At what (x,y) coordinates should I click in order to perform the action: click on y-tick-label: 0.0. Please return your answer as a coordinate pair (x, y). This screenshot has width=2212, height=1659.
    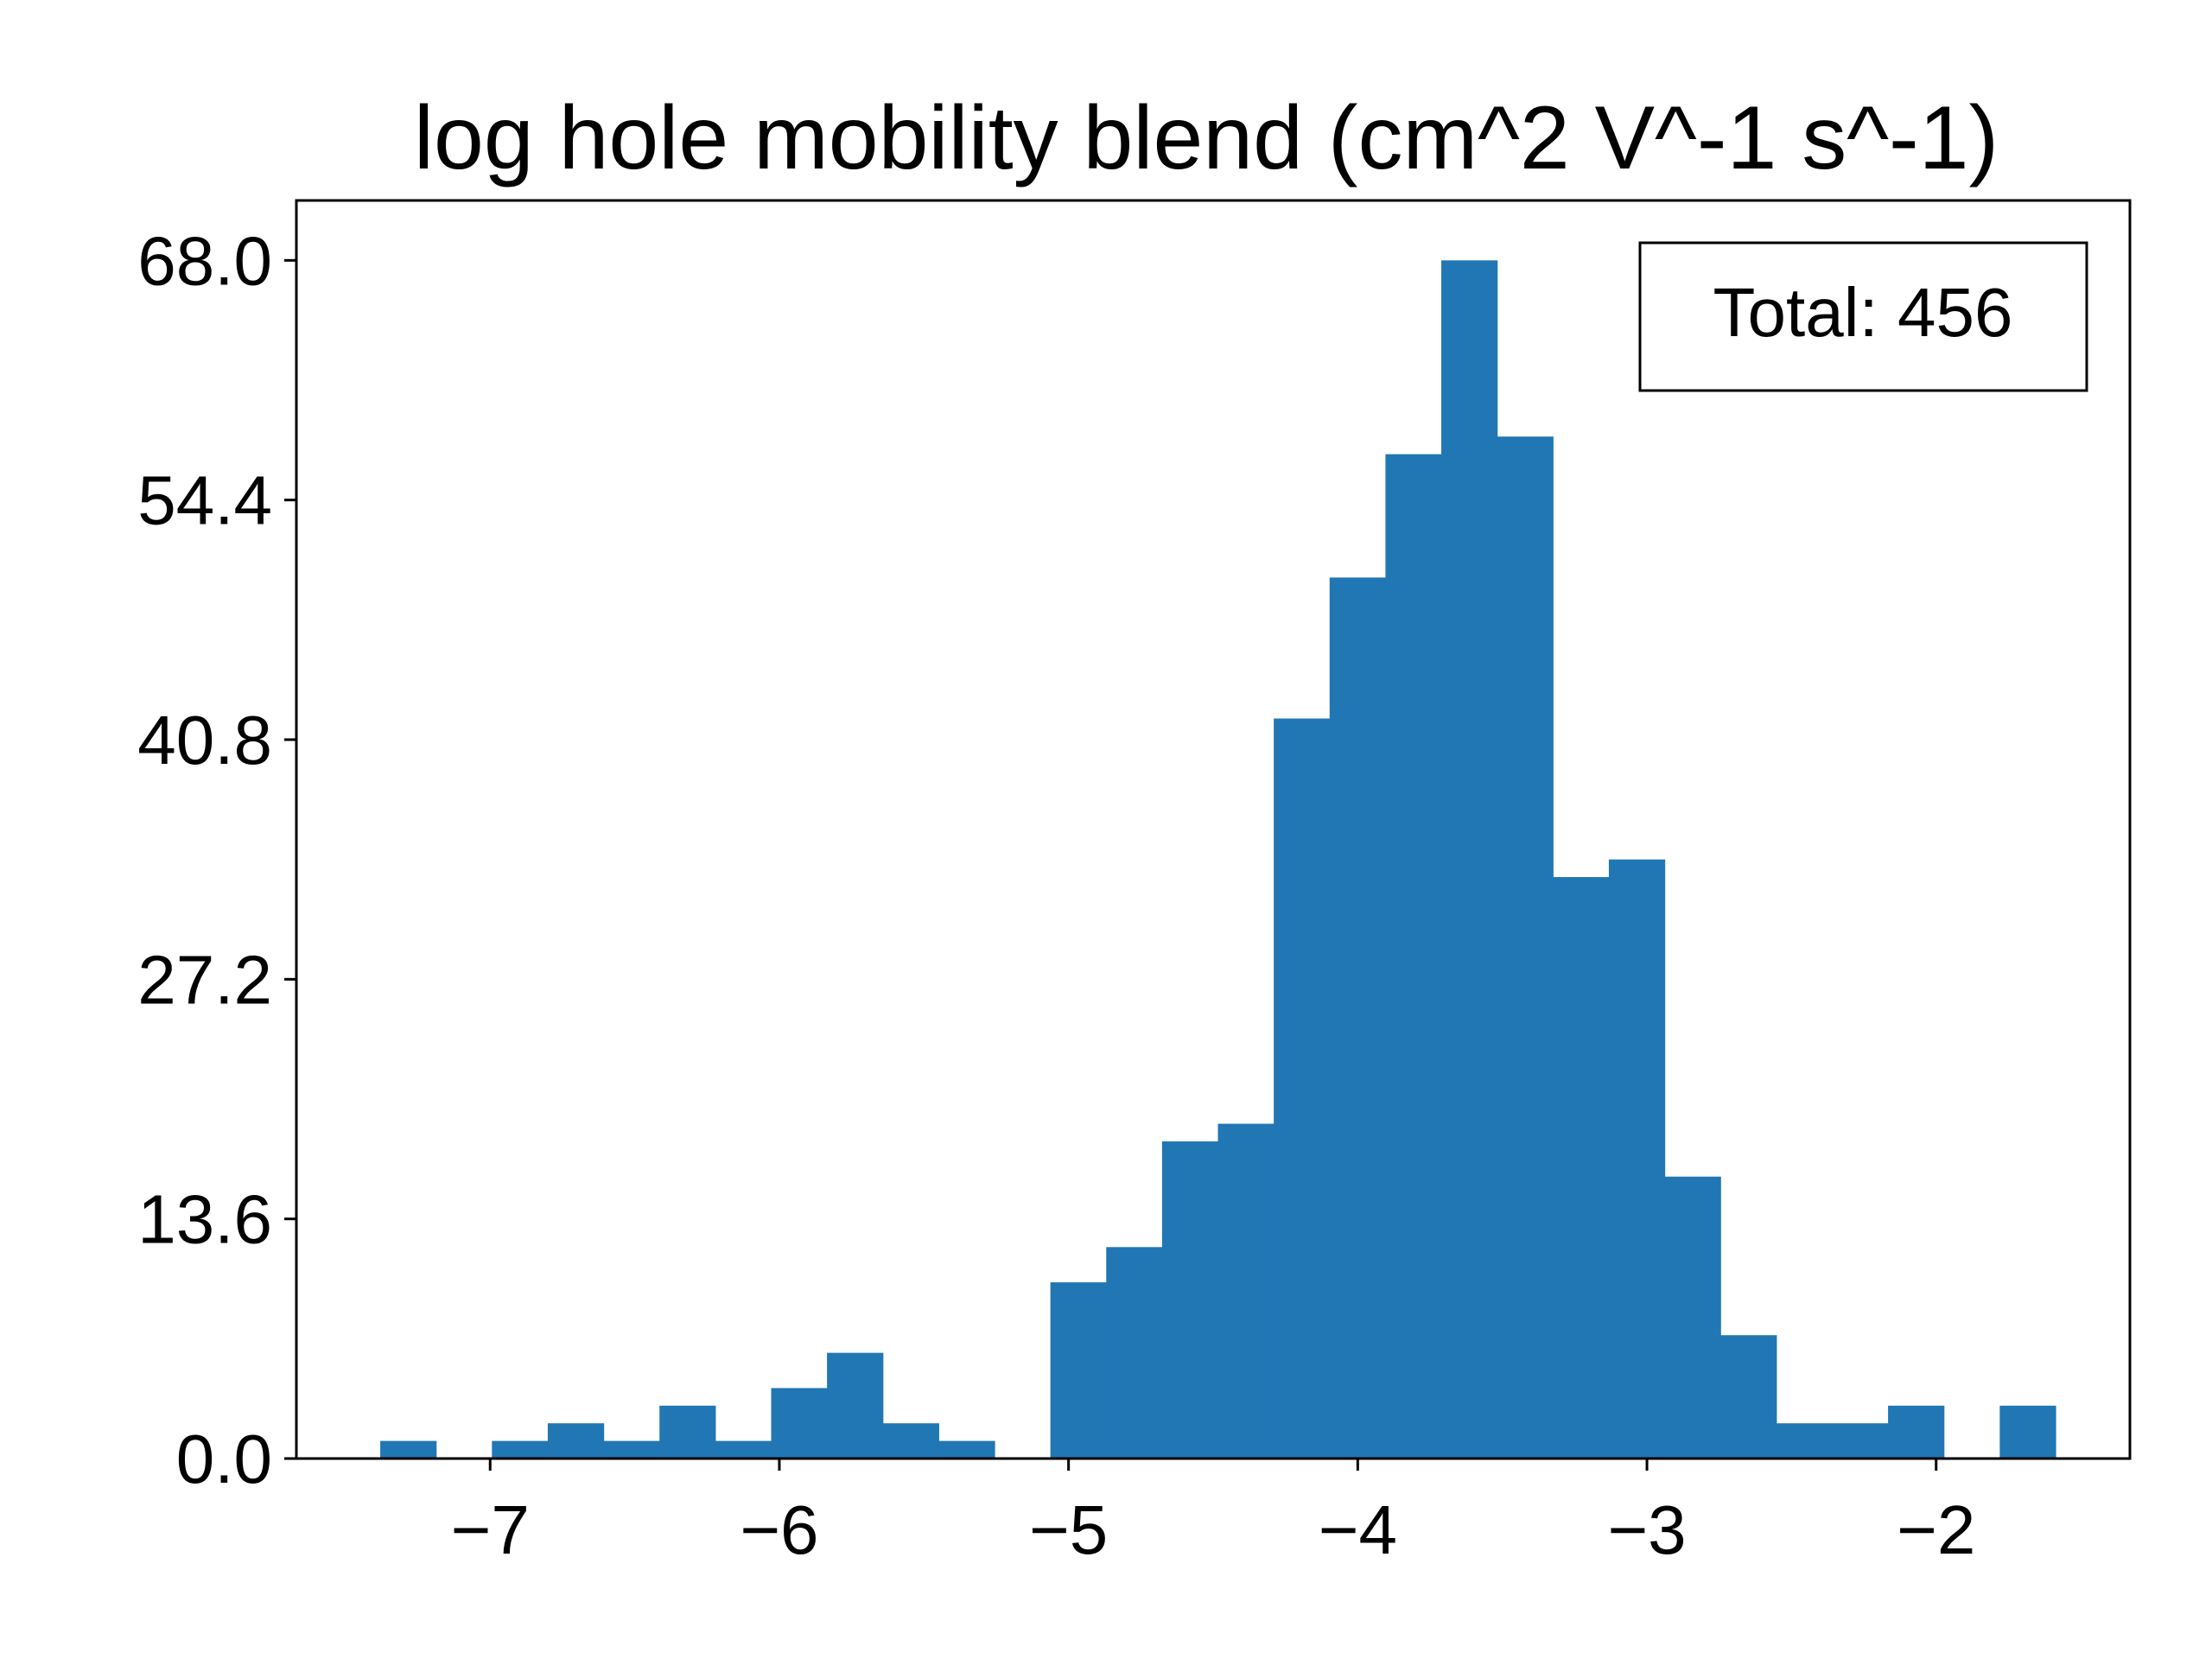
    Looking at the image, I should click on (224, 1459).